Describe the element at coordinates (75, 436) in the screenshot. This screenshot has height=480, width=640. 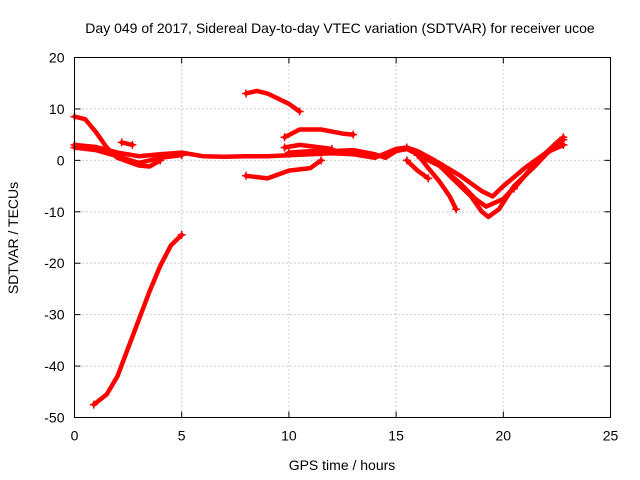
I see `x-tick-label: 0` at that location.